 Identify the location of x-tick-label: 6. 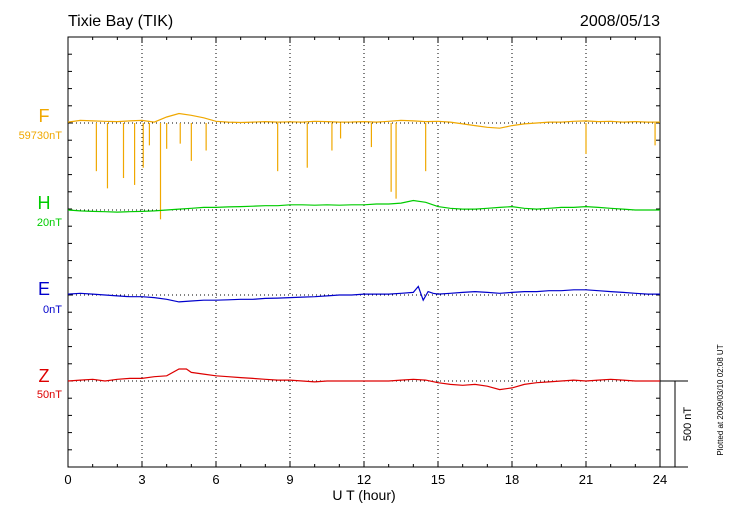
(215, 479).